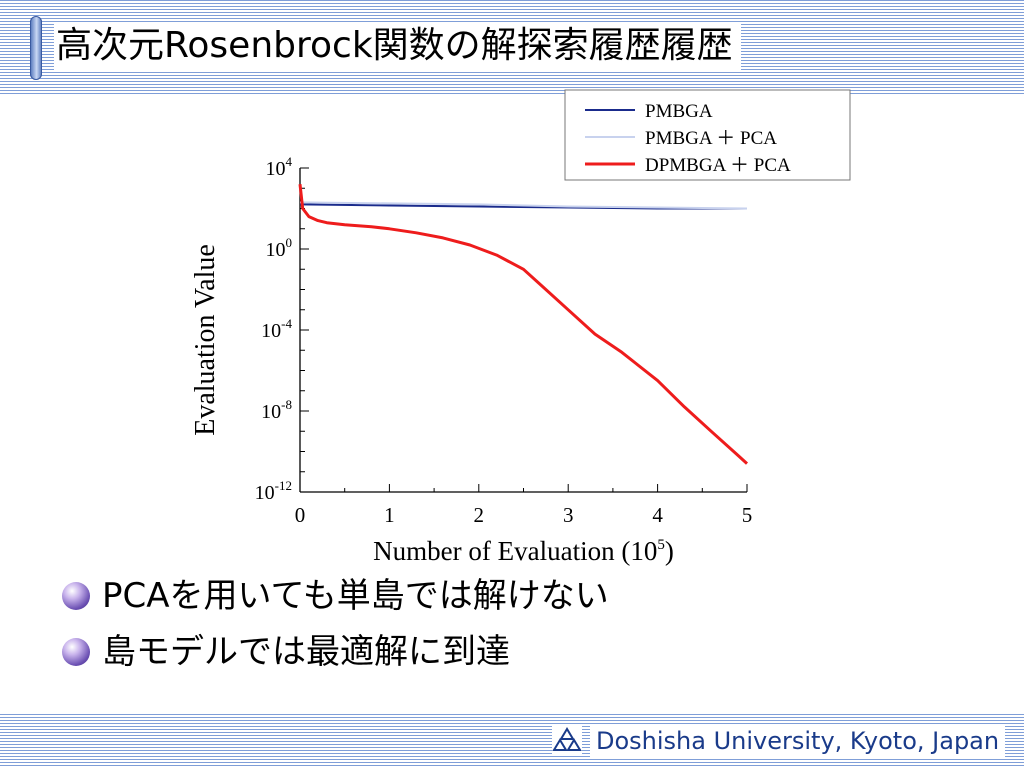 This screenshot has height=768, width=1024. What do you see at coordinates (718, 165) in the screenshot?
I see `legend-label: DPMBGA ＋ PCA` at bounding box center [718, 165].